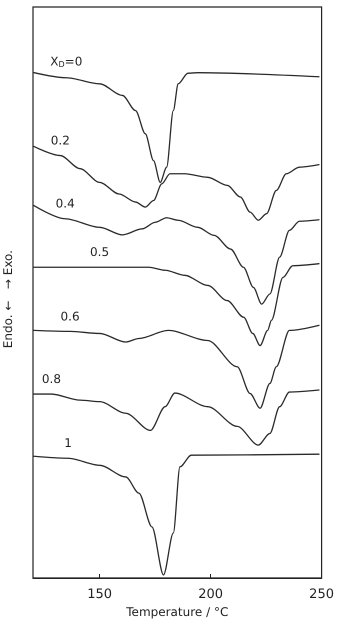 This screenshot has width=337, height=627. Describe the element at coordinates (8, 299) in the screenshot. I see `y-axis-title: Endo. ← → Exo.` at that location.